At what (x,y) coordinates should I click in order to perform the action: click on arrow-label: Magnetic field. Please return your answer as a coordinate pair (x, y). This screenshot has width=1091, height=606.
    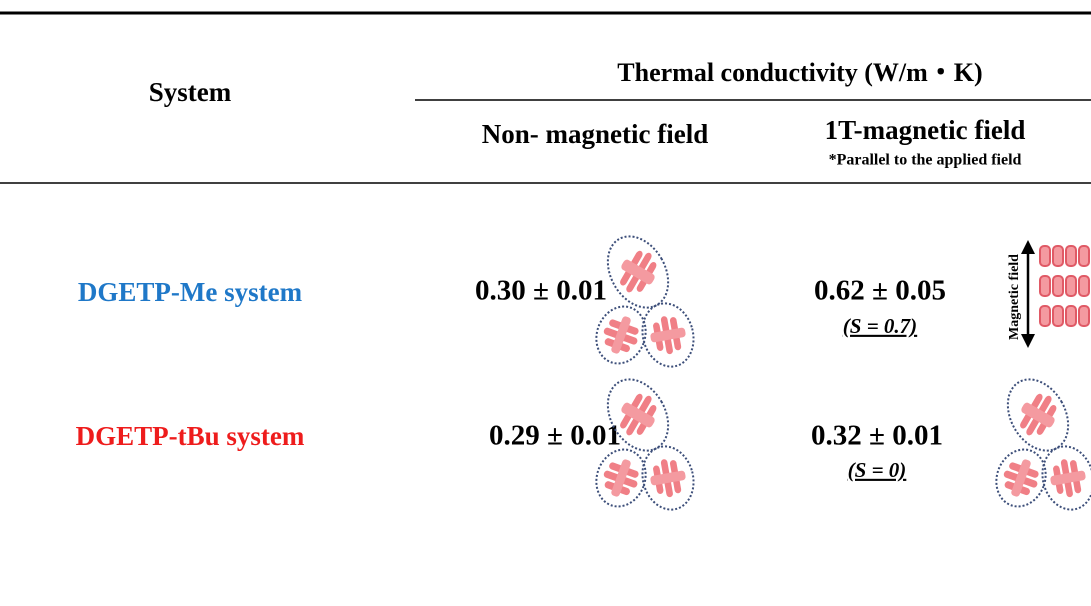
    Looking at the image, I should click on (1014, 297).